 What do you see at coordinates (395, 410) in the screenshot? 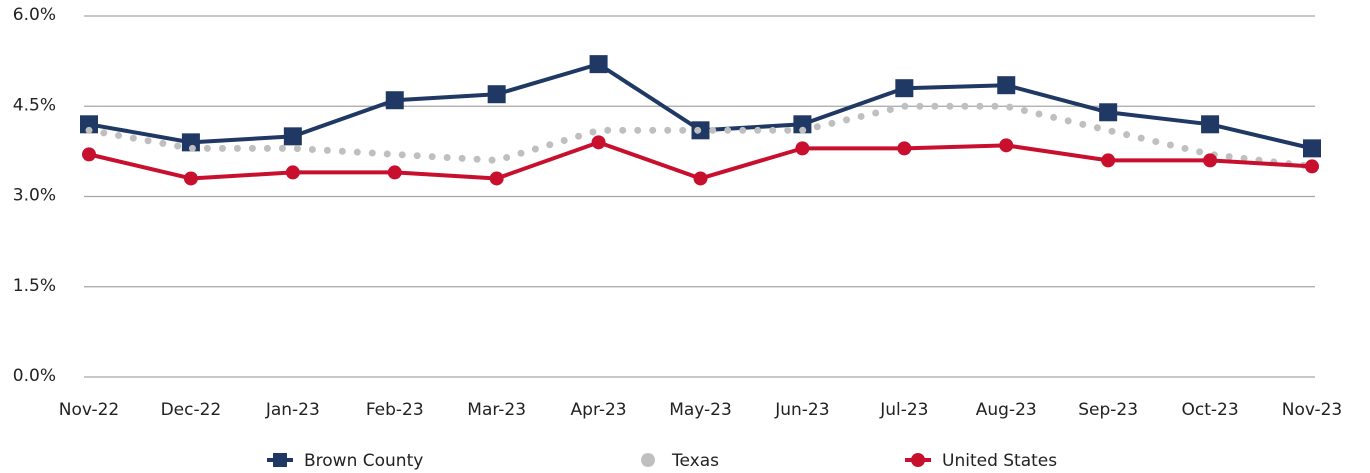
I see `x-tick-label: Feb-23` at bounding box center [395, 410].